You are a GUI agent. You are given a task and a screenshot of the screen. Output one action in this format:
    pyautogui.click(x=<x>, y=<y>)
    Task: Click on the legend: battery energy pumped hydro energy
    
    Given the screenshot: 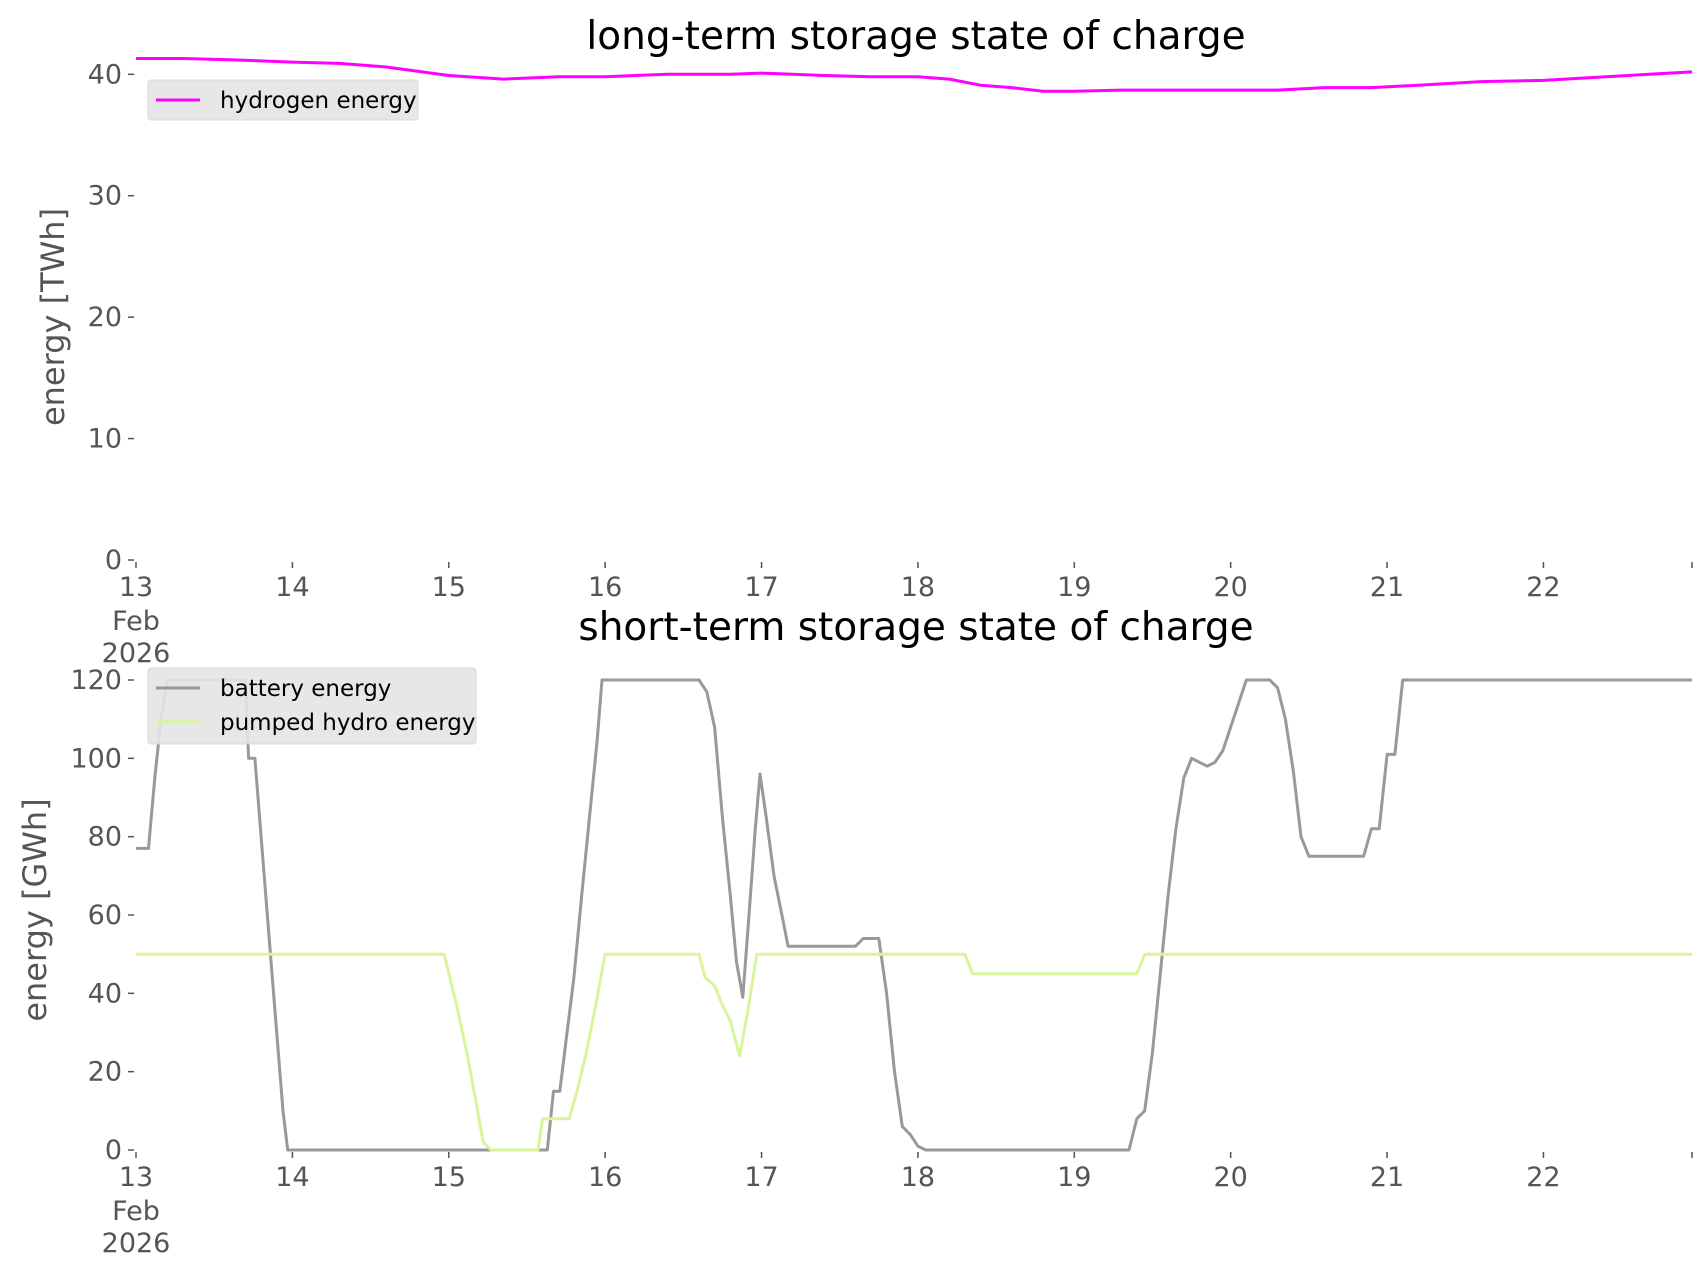 What is the action you would take?
    pyautogui.click(x=312, y=706)
    